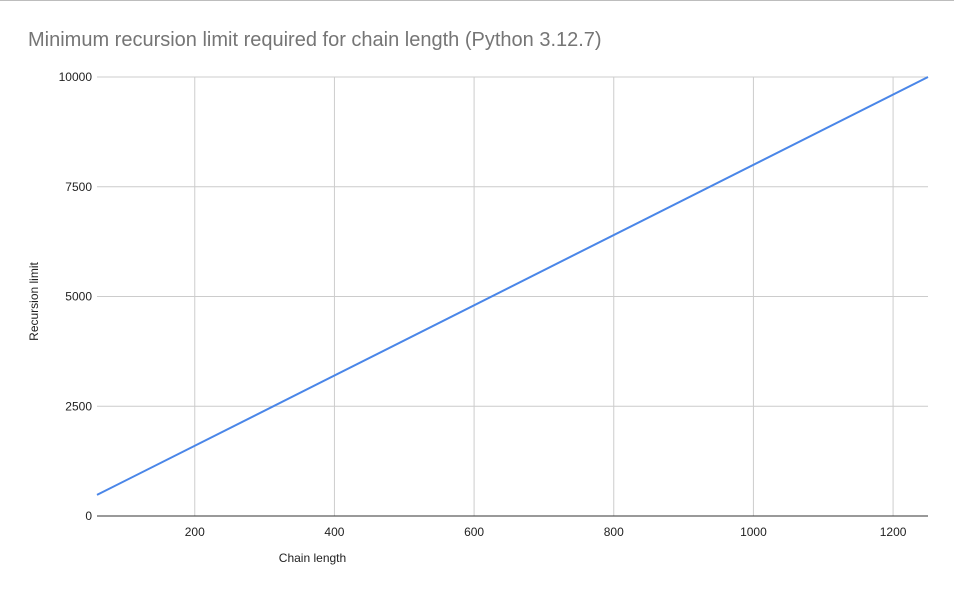  What do you see at coordinates (893, 532) in the screenshot?
I see `x-tick-label: 1200` at bounding box center [893, 532].